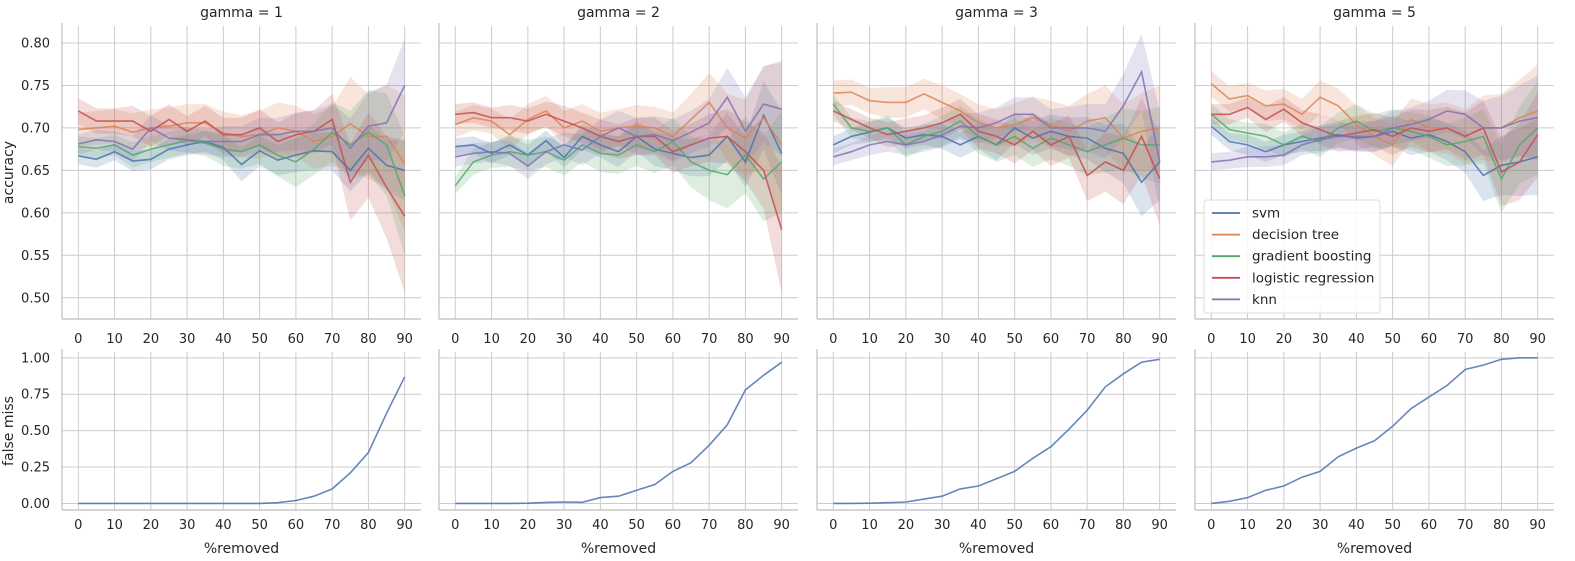  I want to click on false_miss-panel-3: 0 10 20 30 40 50 60 70 80 90 %removed, so click(996, 453).